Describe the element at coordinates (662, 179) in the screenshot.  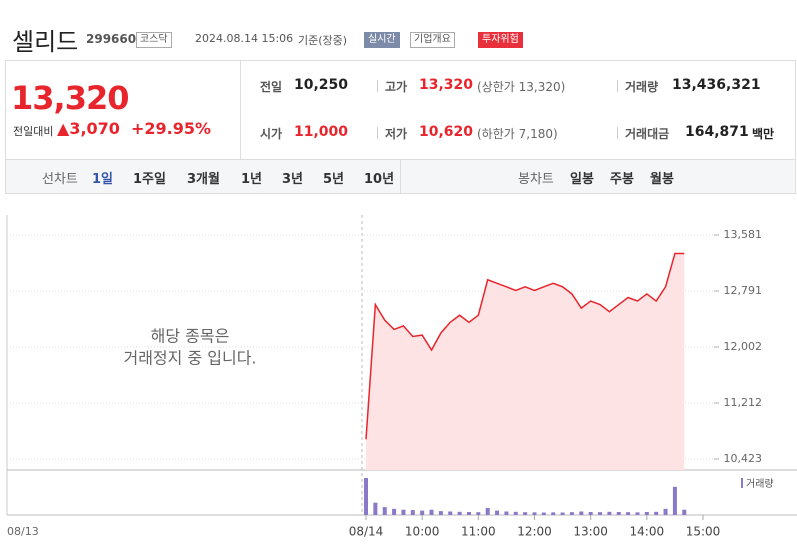
I see `period-tab: 월봉` at that location.